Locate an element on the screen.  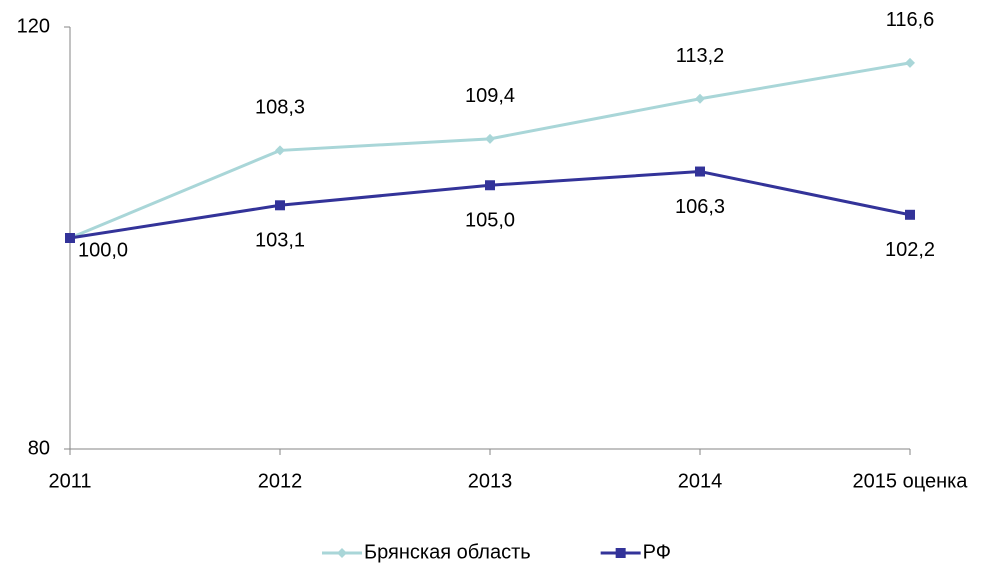
data-label: 103,1 is located at coordinates (280, 241).